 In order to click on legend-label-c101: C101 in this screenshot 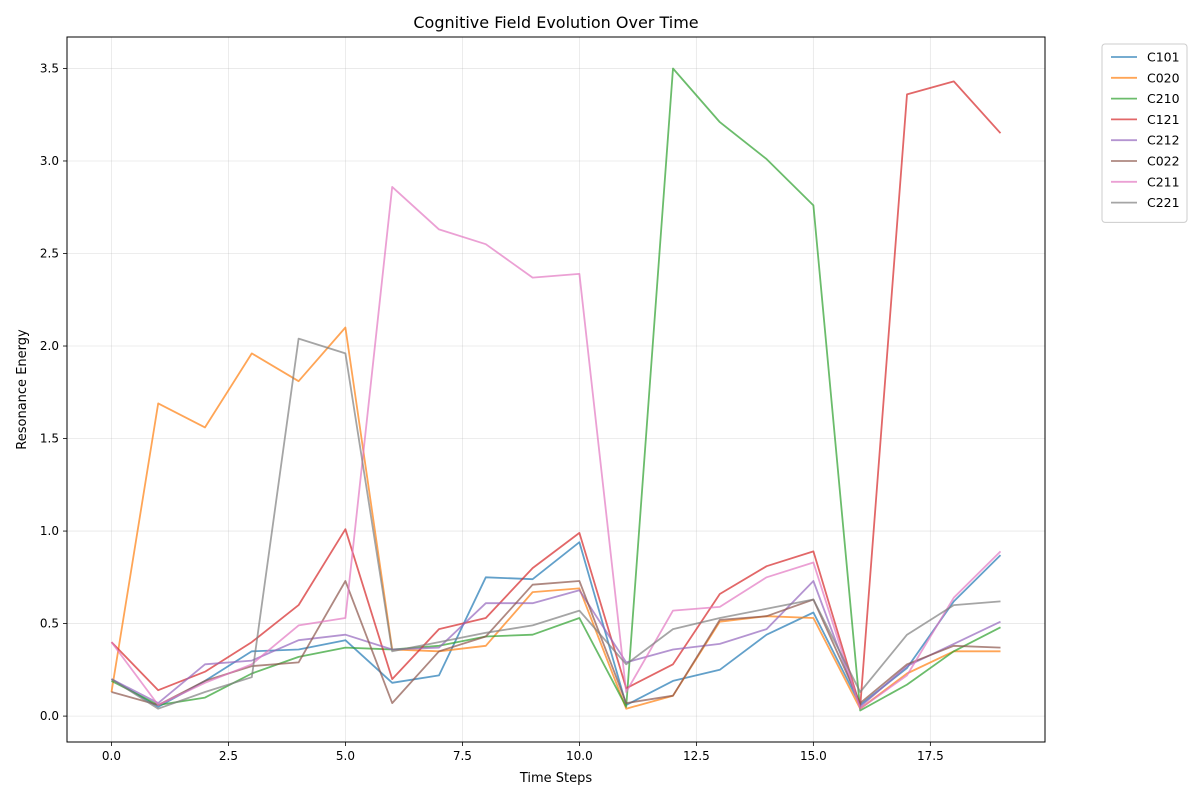, I will do `click(1163, 57)`.